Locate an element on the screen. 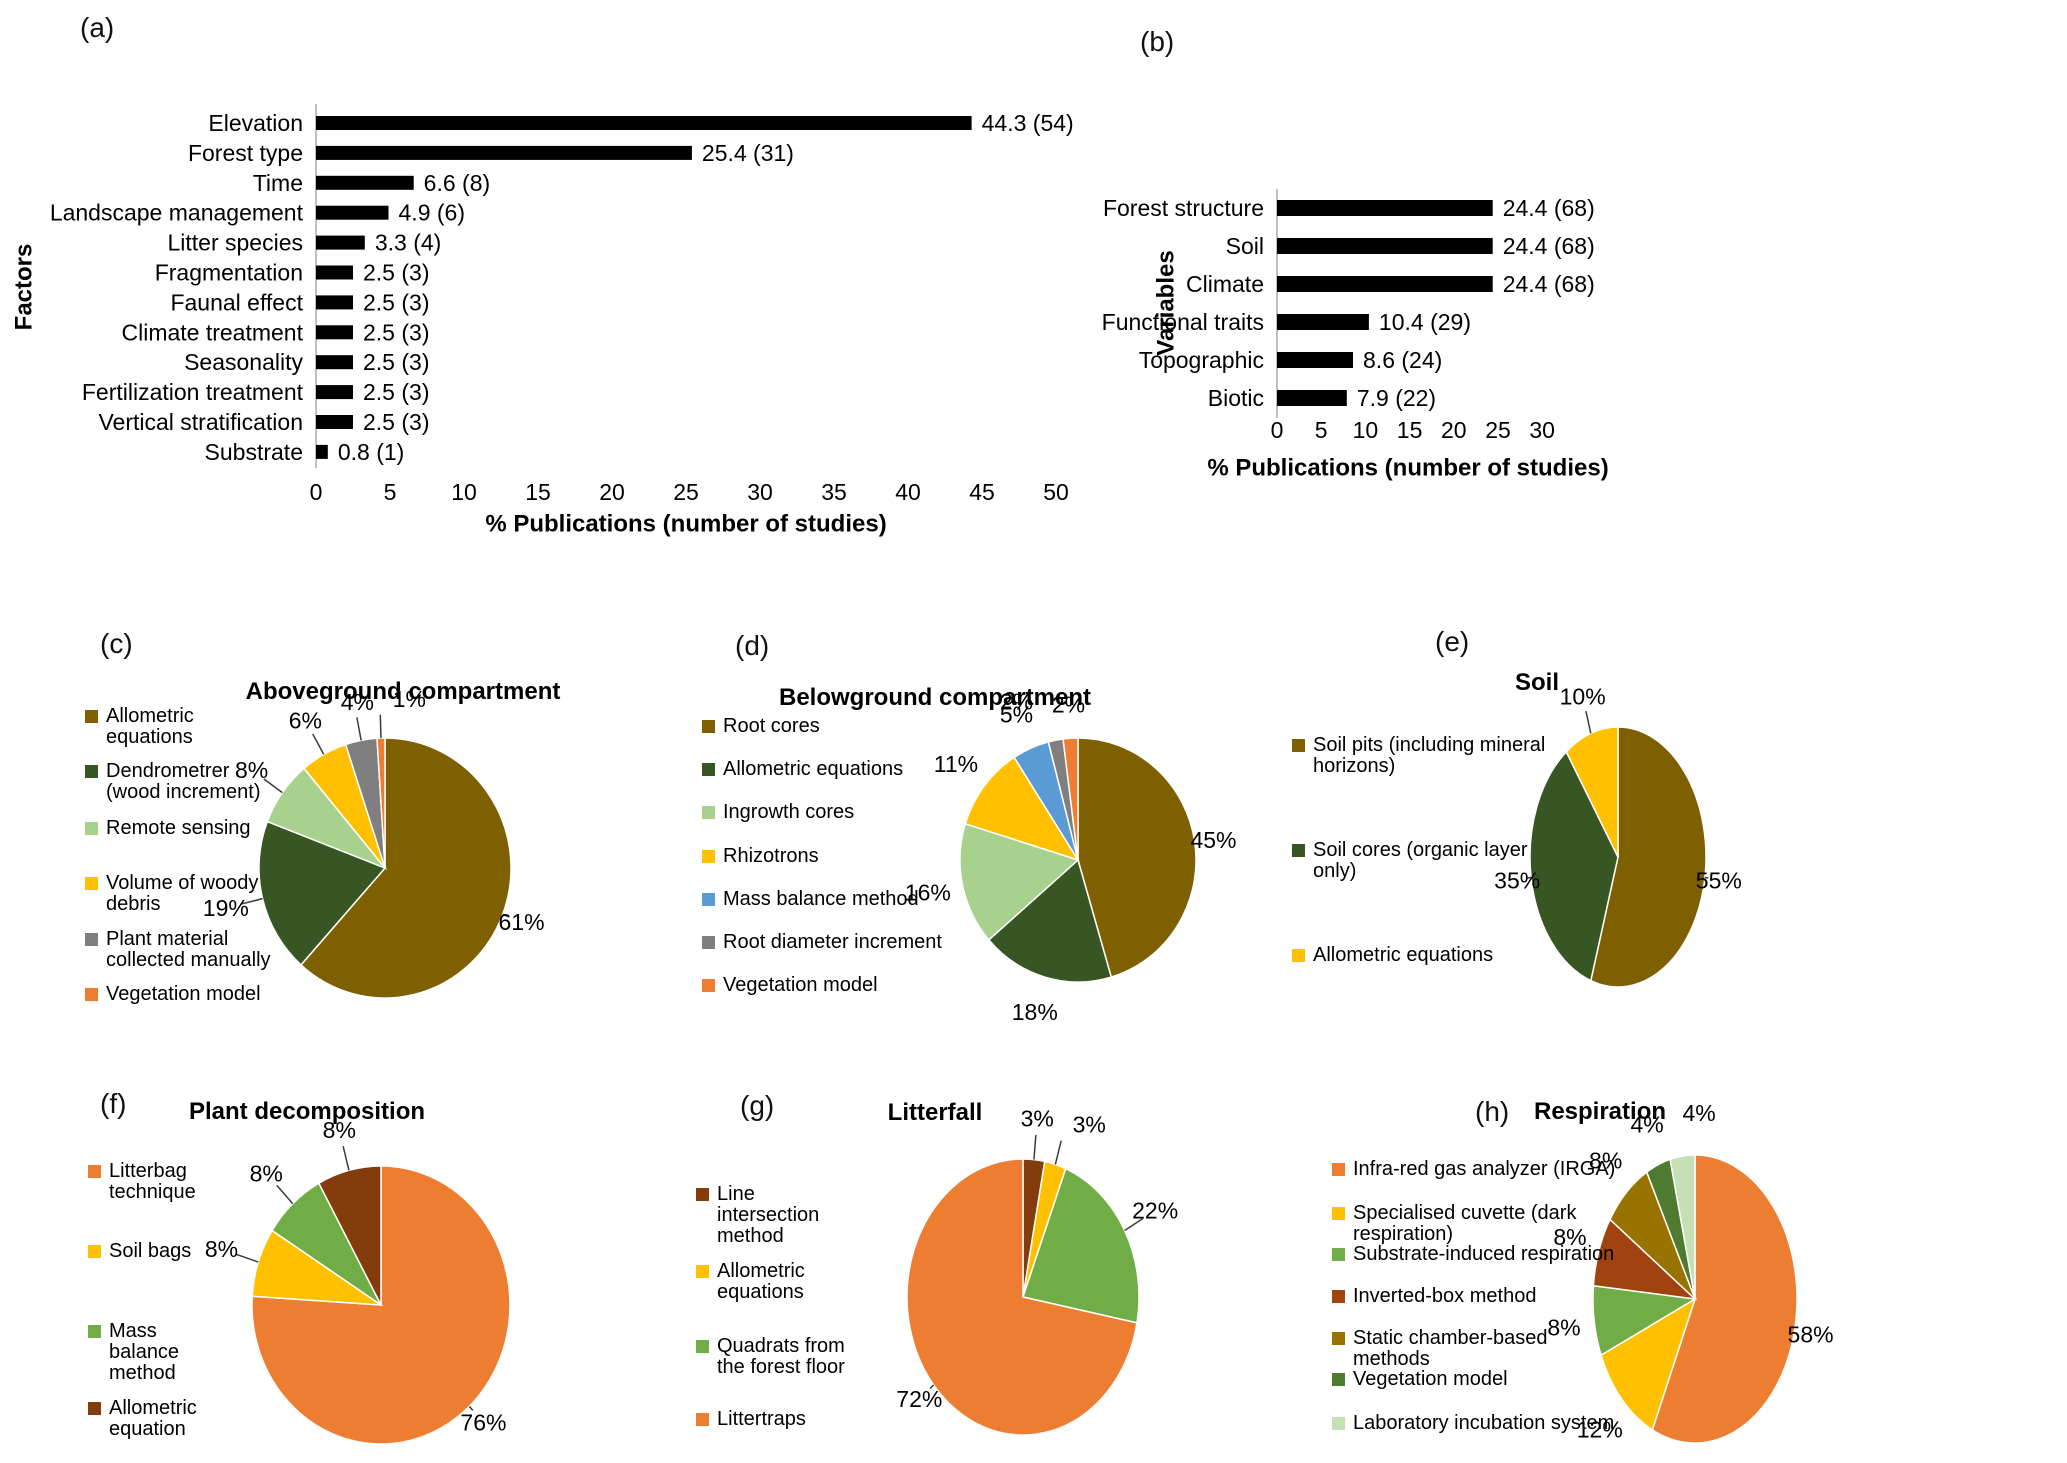  legend-item: Laboratory incubation system is located at coordinates (1478, 1423).